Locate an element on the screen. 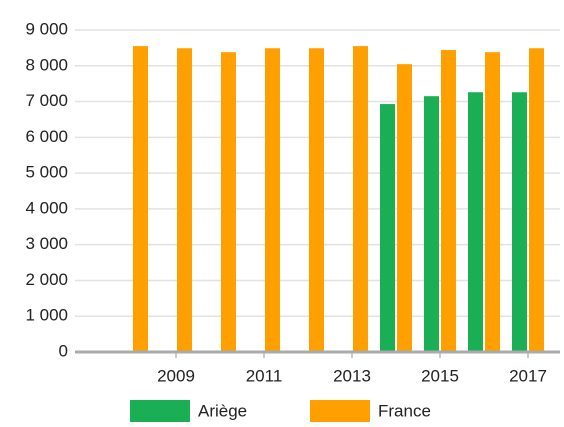 Image resolution: width=564 pixels, height=427 pixels. y-tick-label: 8 000 is located at coordinates (46, 64).